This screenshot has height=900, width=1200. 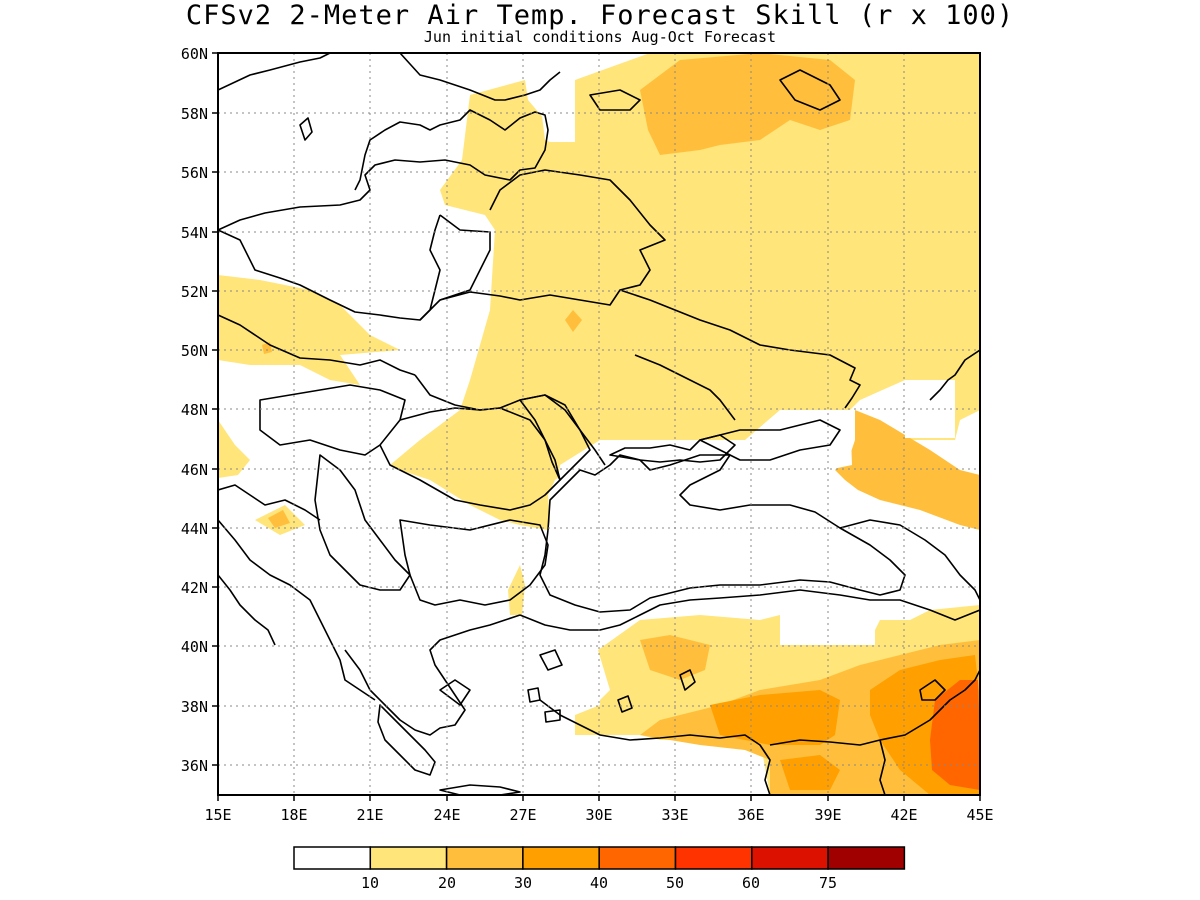 I want to click on lat-label: 58N, so click(x=194, y=114).